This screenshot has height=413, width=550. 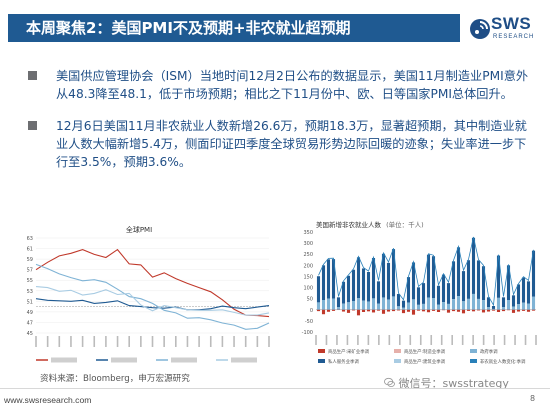 I want to click on y-tick-label: 350, so click(x=308, y=233).